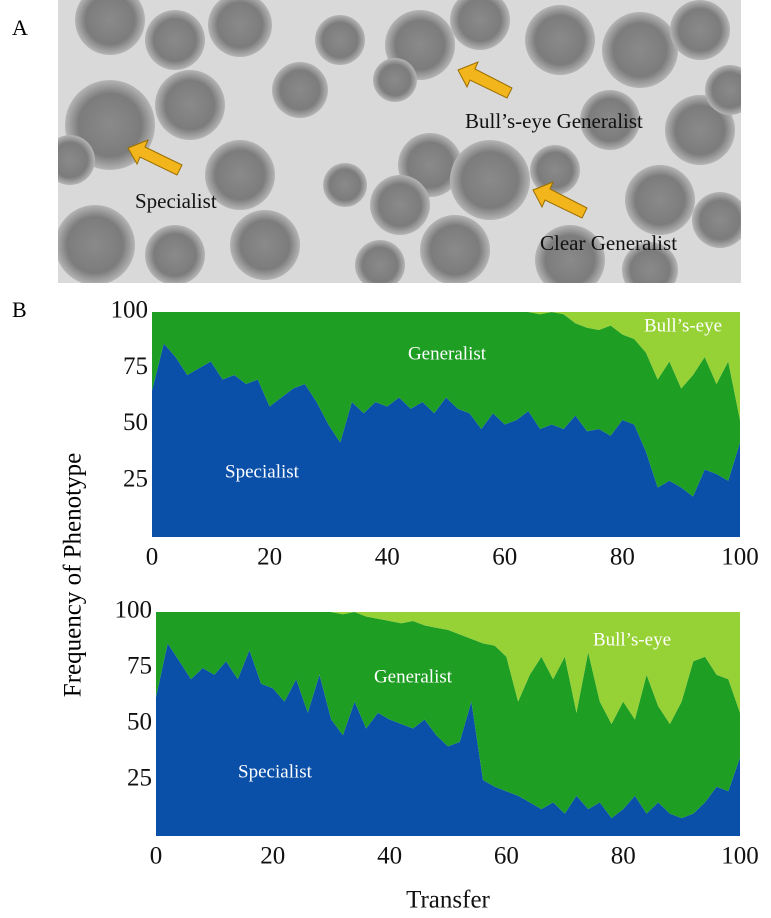 This screenshot has width=771, height=918. Describe the element at coordinates (554, 121) in the screenshot. I see `annotation: Bull’s-eye Generalist` at that location.